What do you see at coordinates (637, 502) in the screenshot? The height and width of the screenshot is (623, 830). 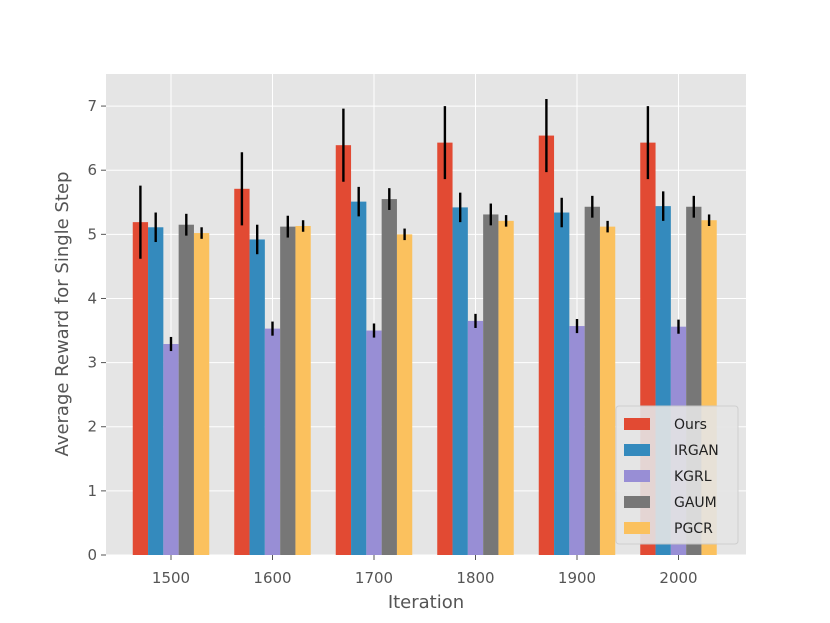 I see `legend-swatch-gaum` at bounding box center [637, 502].